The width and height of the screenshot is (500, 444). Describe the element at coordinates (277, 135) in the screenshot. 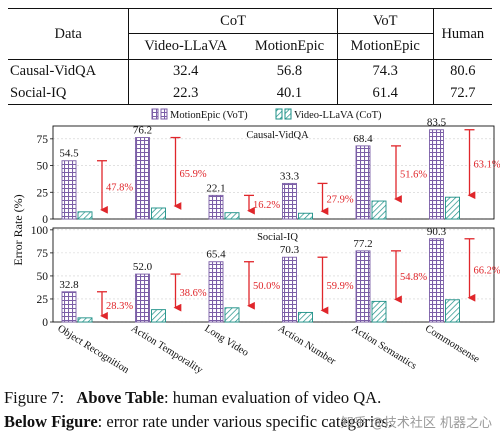

I see `panel-title: Causal-VidQA` at that location.